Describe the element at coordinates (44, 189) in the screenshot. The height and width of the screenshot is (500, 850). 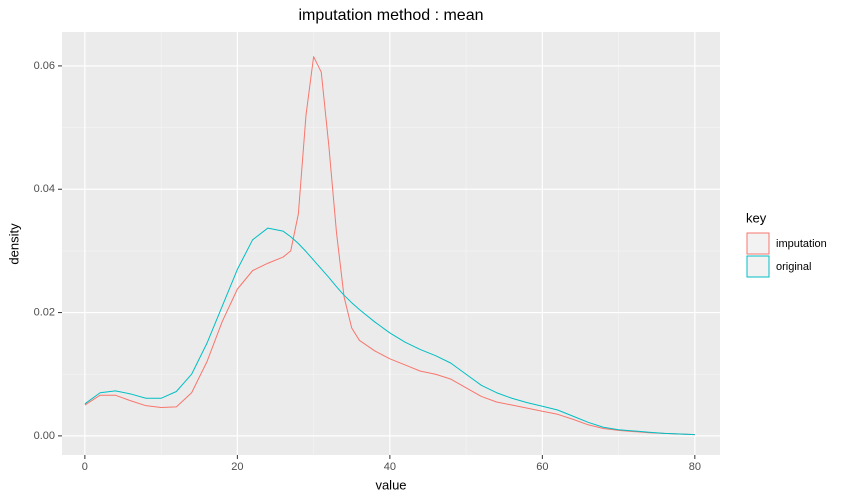
I see `y-tick-label: 0.04` at that location.